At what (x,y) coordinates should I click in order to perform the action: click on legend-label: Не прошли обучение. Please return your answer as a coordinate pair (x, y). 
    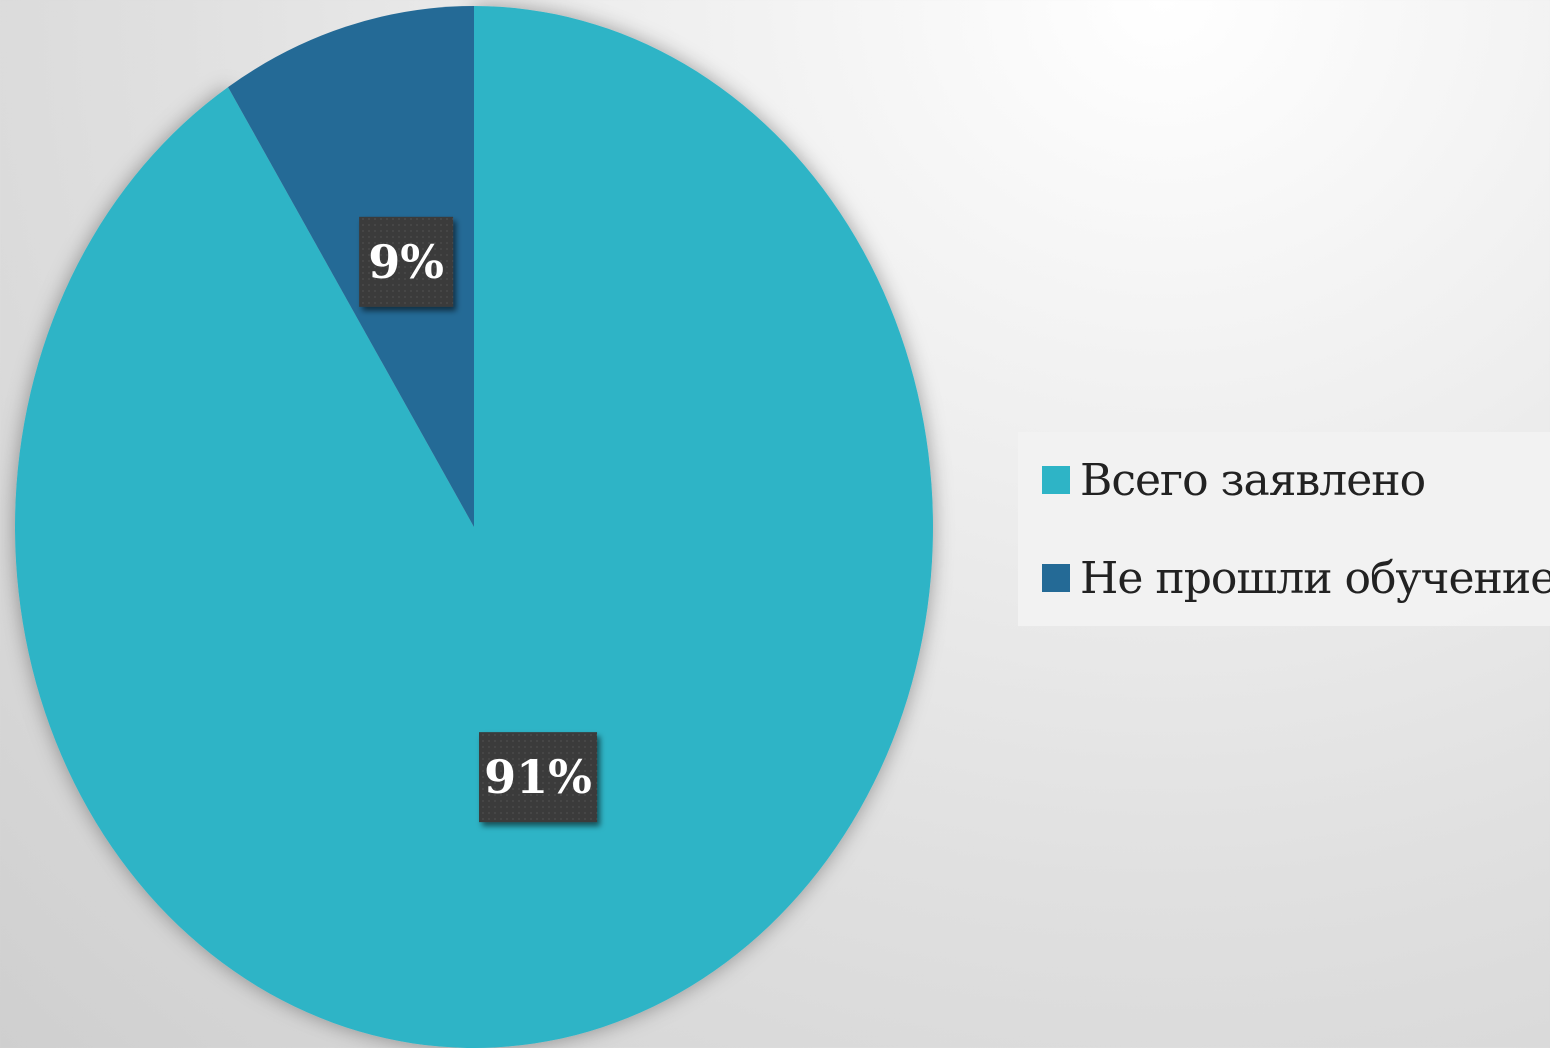
    Looking at the image, I should click on (1315, 578).